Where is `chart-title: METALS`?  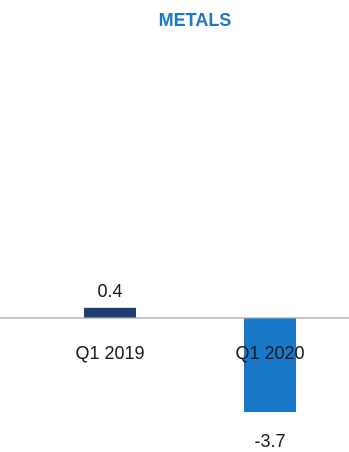
chart-title: METALS is located at coordinates (195, 20).